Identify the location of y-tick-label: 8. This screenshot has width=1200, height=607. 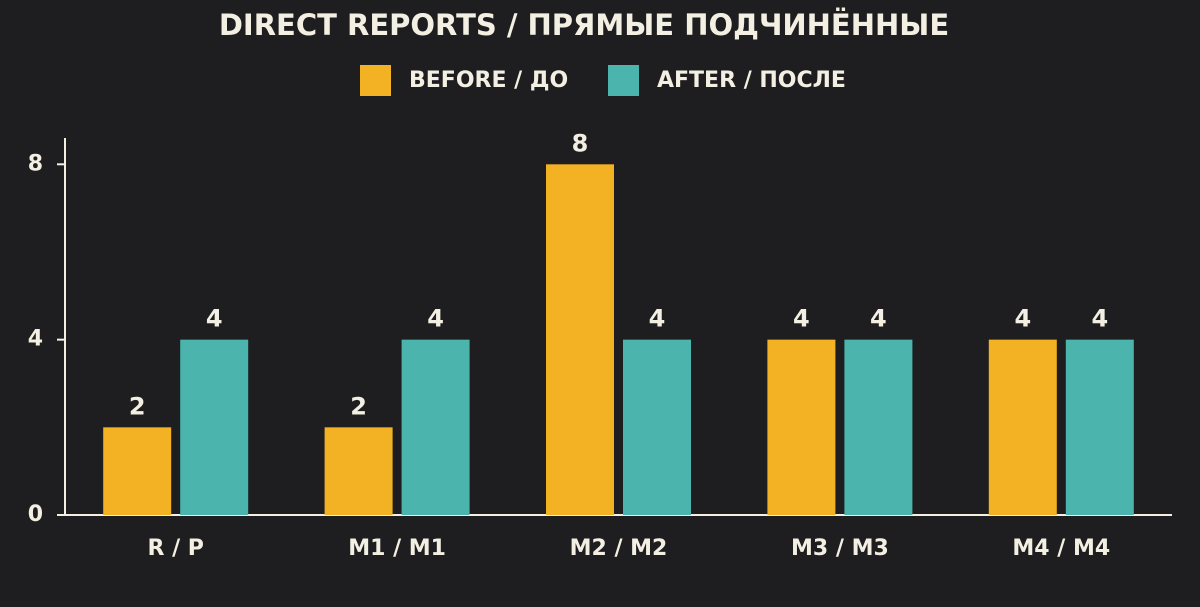
(35, 163).